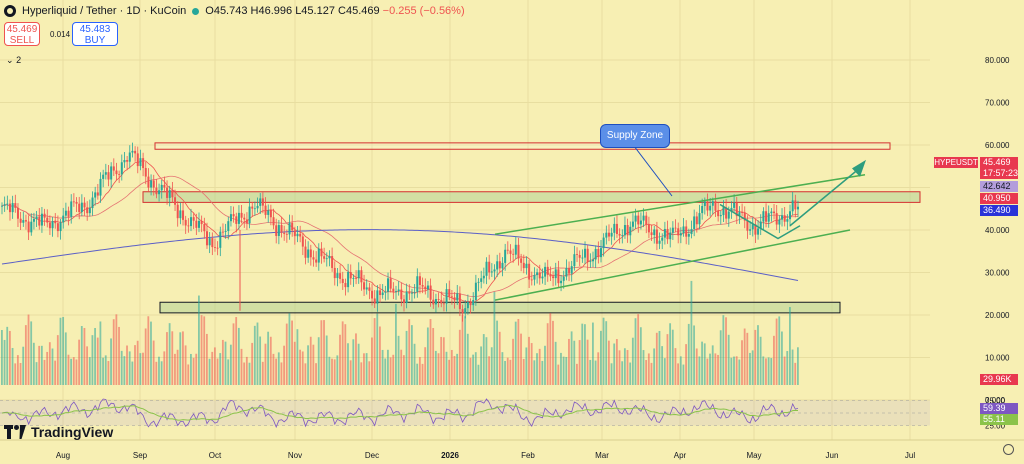  What do you see at coordinates (753, 455) in the screenshot?
I see `x-tick-label: May` at bounding box center [753, 455].